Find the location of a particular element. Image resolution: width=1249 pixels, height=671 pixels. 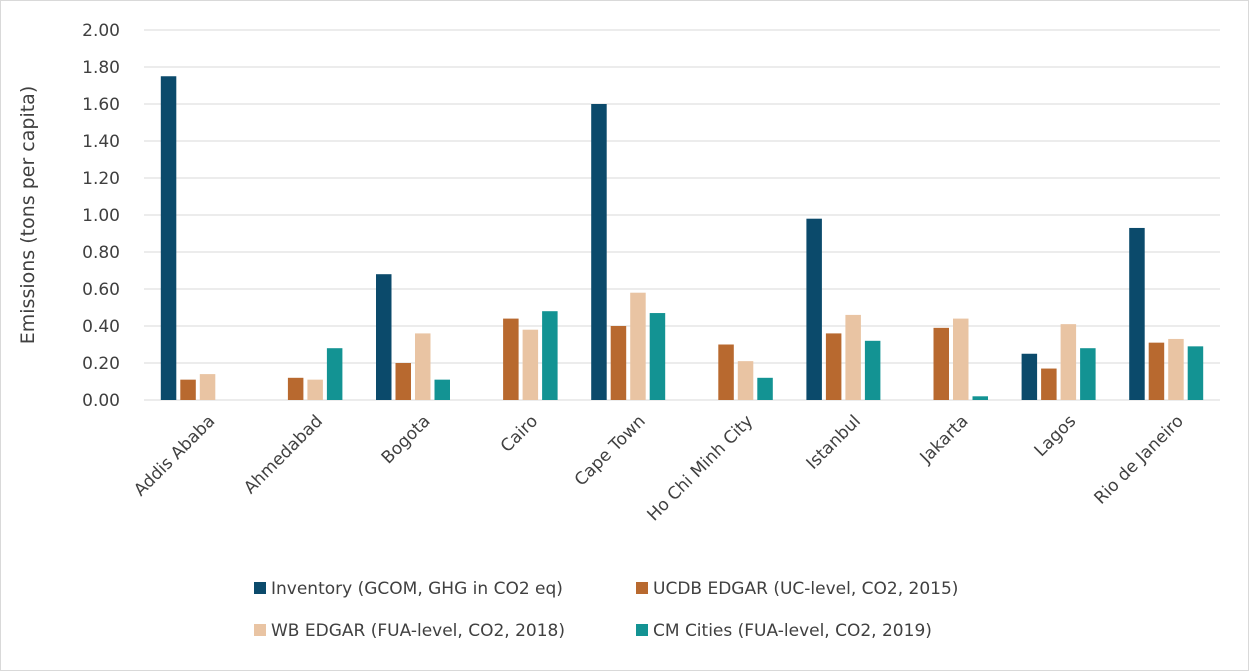

y-tick-label: 0.20 is located at coordinates (101, 364).